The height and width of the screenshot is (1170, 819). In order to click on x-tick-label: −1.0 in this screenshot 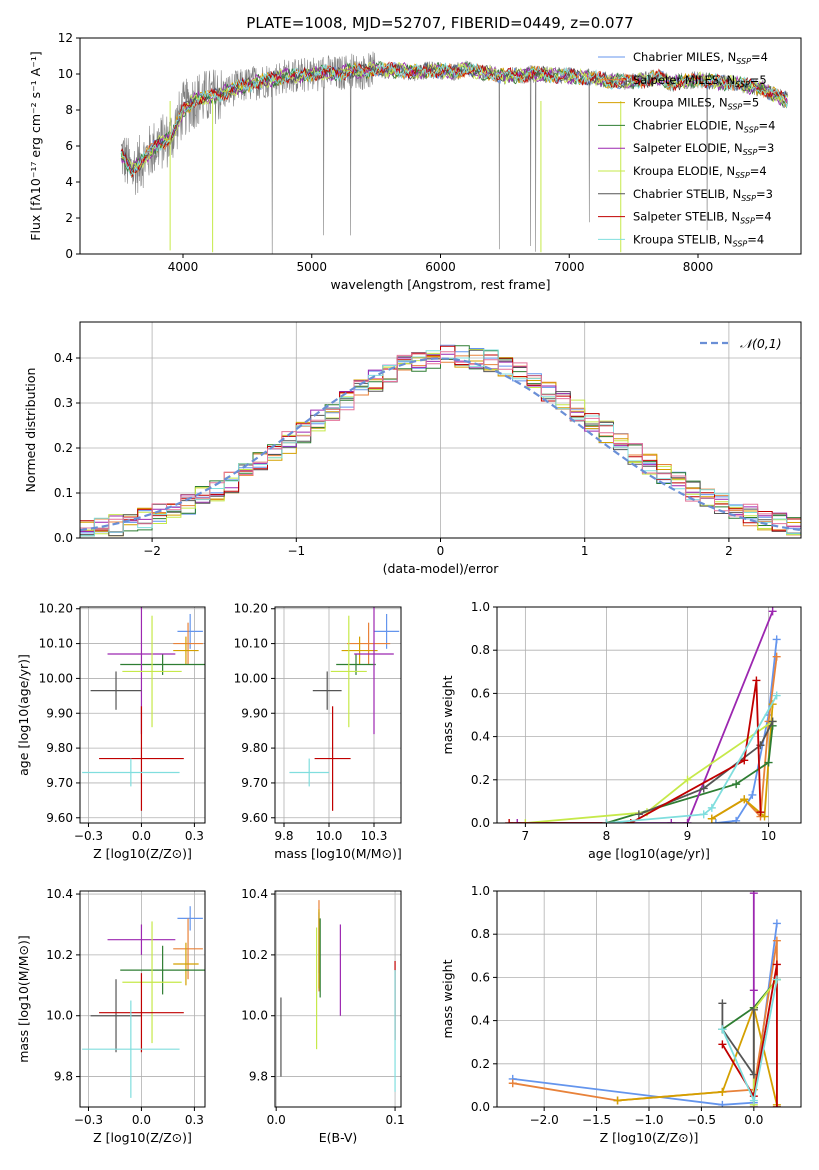, I will do `click(648, 1120)`.